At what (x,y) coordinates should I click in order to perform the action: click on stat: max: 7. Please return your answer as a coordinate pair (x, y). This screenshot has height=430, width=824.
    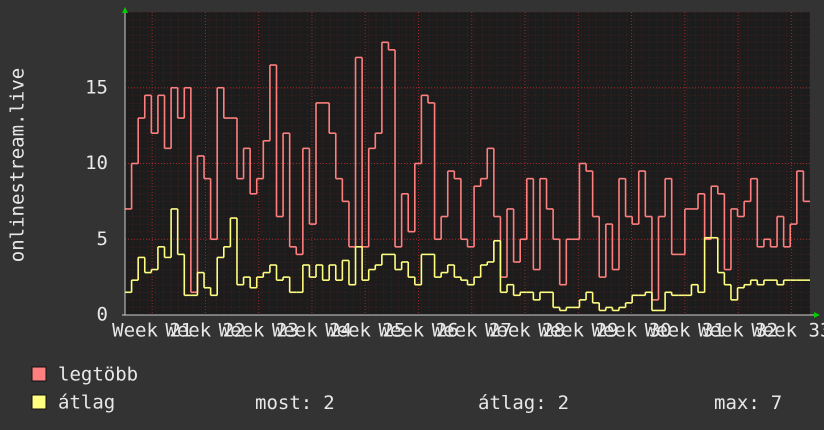
    Looking at the image, I should click on (748, 403).